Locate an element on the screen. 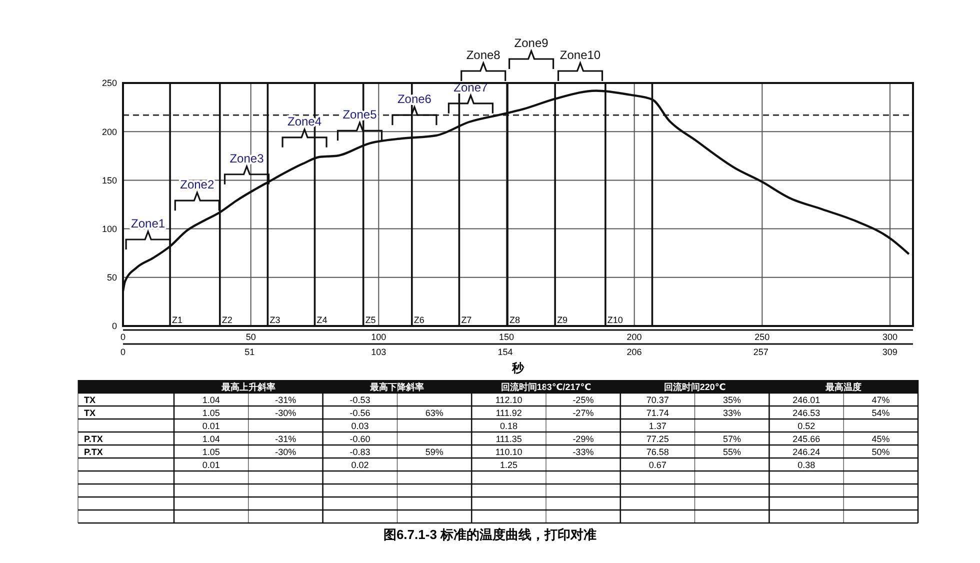  category-label: 最高上升斜率 is located at coordinates (248, 387).